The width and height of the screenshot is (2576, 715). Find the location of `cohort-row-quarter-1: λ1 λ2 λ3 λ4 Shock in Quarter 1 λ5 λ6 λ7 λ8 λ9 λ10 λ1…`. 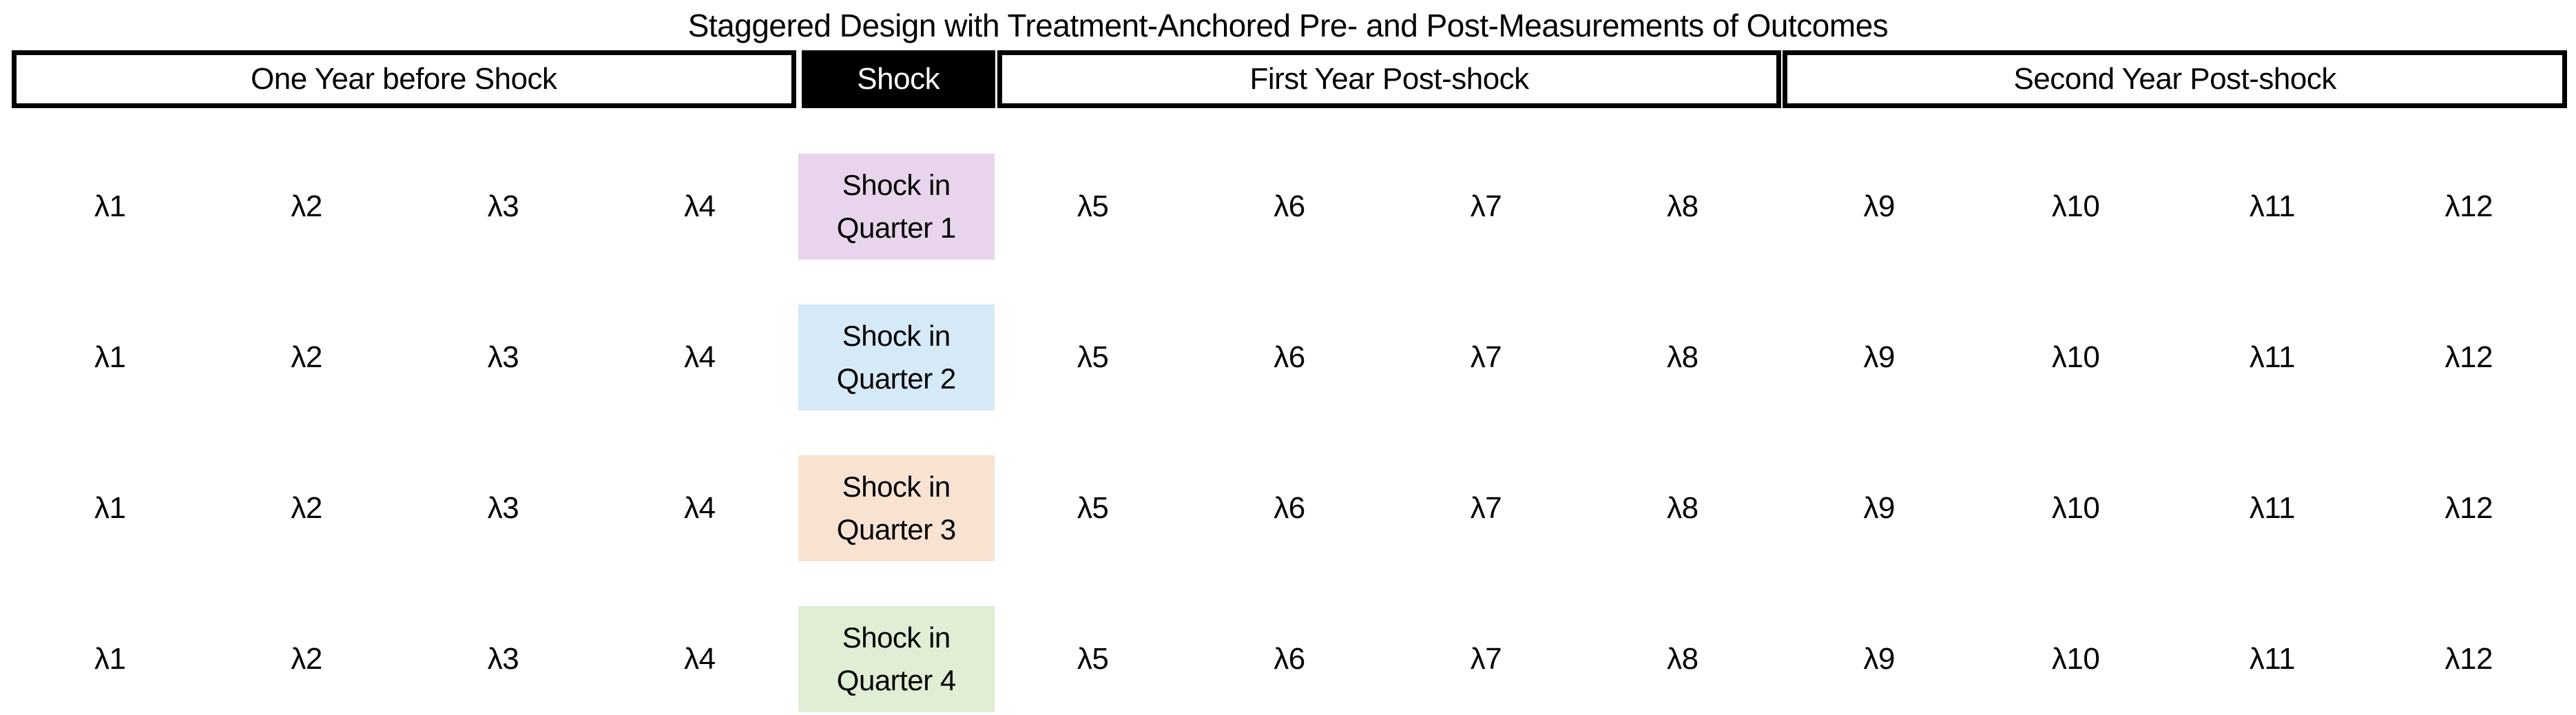

cohort-row-quarter-1: λ1 λ2 λ3 λ4 Shock in Quarter 1 λ5 λ6 λ7 λ8 λ9 λ10 λ1… is located at coordinates (1289, 207).